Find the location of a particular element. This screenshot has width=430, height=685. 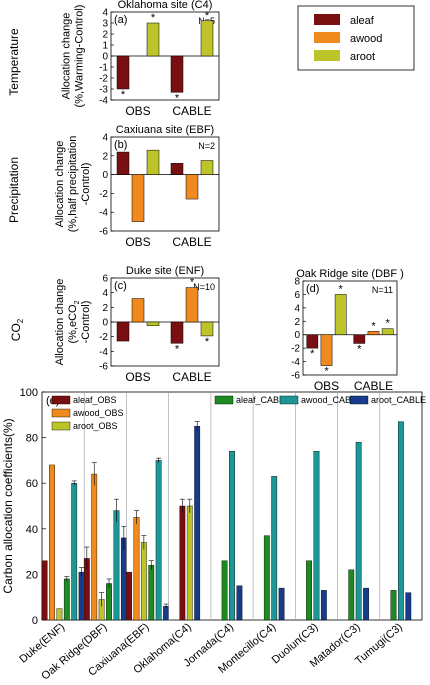

panel-title: Oak Ridge site (DBF ) is located at coordinates (350, 274).